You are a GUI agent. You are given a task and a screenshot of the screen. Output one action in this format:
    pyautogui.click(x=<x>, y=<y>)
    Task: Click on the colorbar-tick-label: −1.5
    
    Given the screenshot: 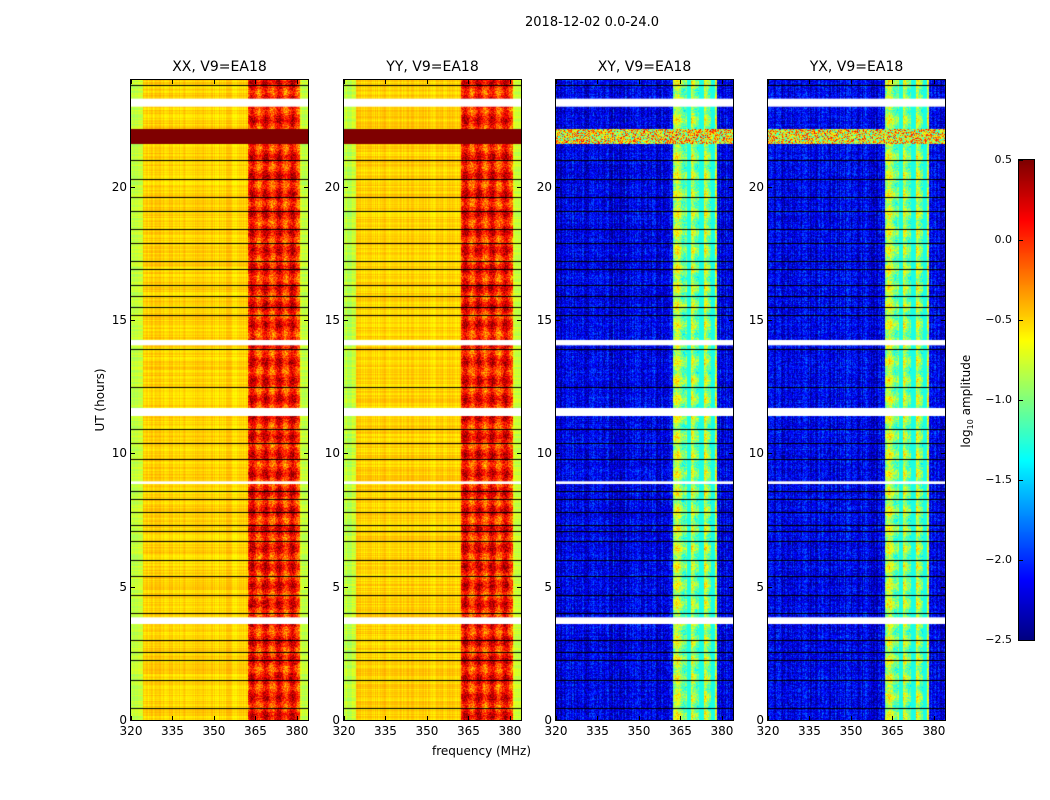 What is the action you would take?
    pyautogui.click(x=998, y=479)
    